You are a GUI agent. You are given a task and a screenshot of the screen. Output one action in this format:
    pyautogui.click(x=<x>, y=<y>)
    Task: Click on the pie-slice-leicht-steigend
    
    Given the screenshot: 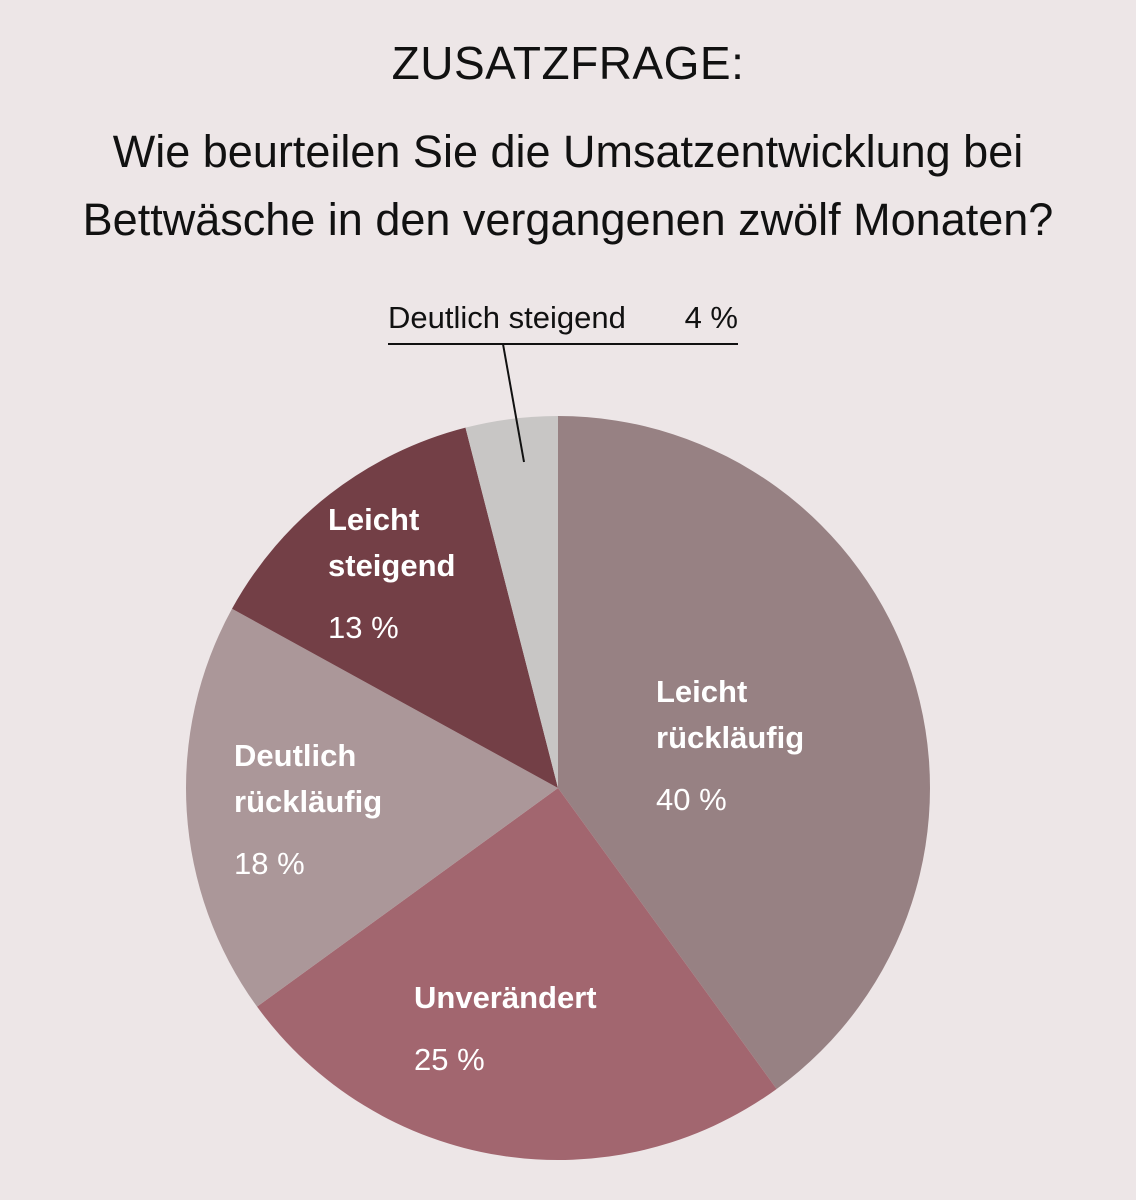 What is the action you would take?
    pyautogui.click(x=395, y=607)
    